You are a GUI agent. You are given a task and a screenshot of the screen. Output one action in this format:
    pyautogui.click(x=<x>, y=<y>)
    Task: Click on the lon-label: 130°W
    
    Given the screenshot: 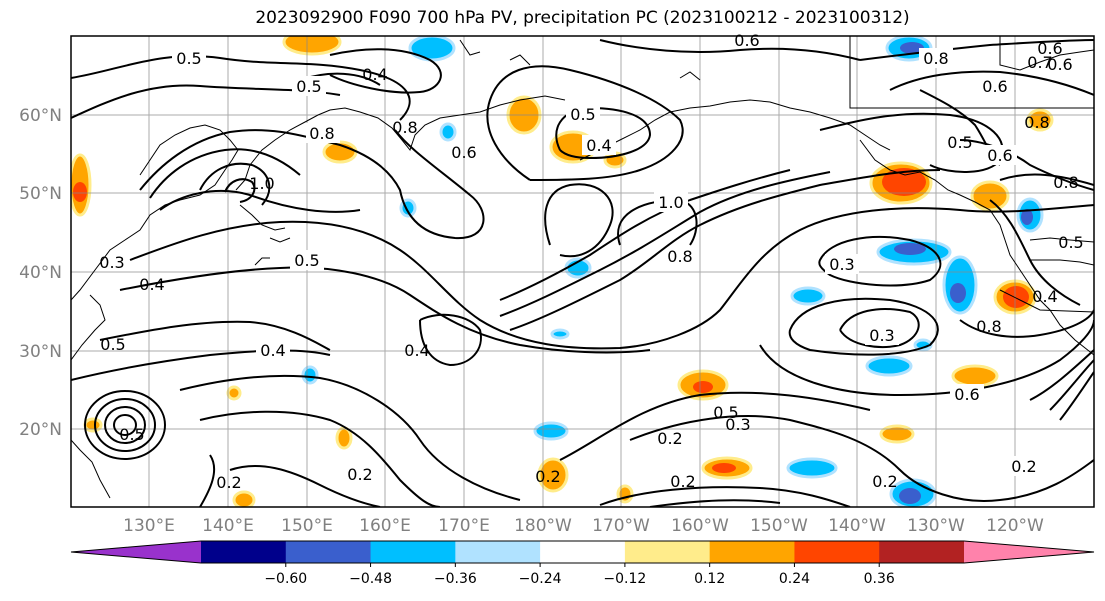 What is the action you would take?
    pyautogui.click(x=936, y=526)
    